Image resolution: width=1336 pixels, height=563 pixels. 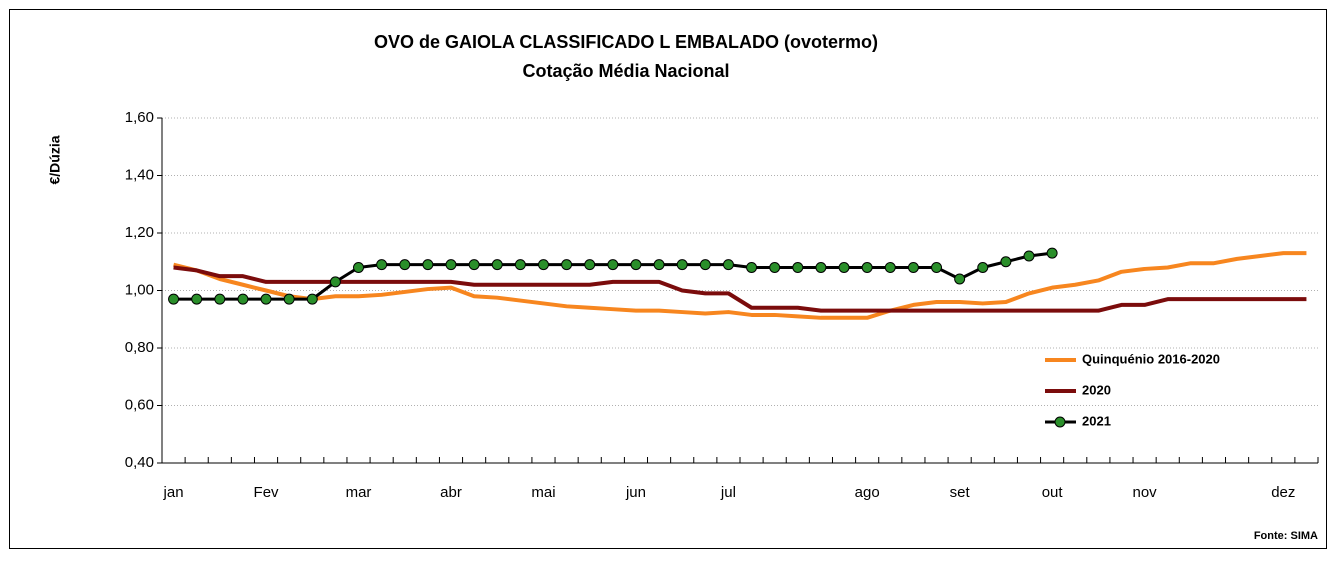 I want to click on legend-label: 2021, so click(x=1096, y=420).